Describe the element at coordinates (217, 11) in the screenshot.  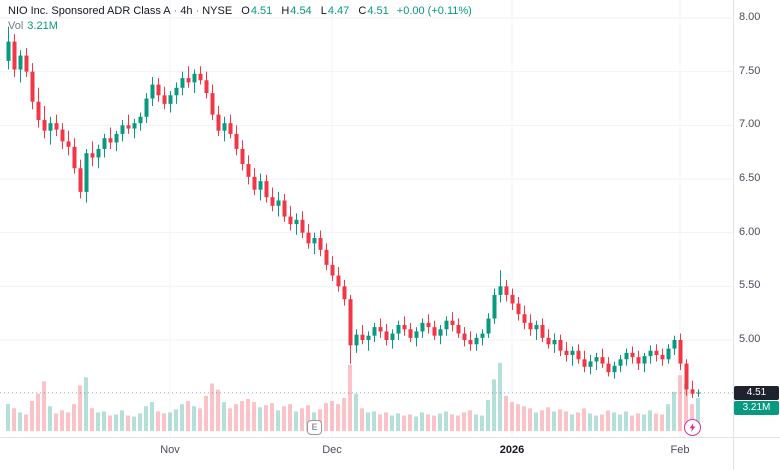
I see `exchange-label: NYSE` at that location.